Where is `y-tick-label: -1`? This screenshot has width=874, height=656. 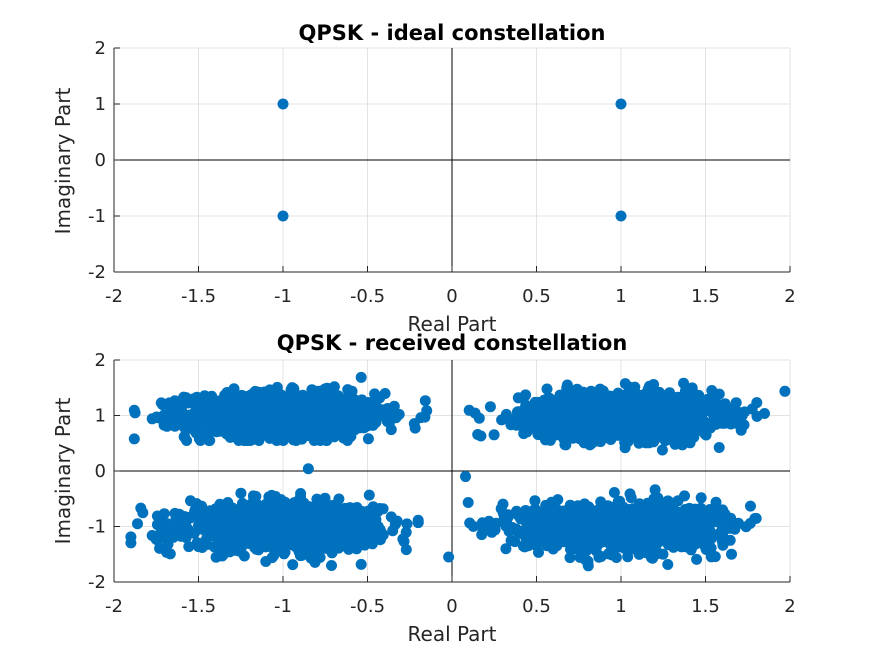 y-tick-label: -1 is located at coordinates (97, 216).